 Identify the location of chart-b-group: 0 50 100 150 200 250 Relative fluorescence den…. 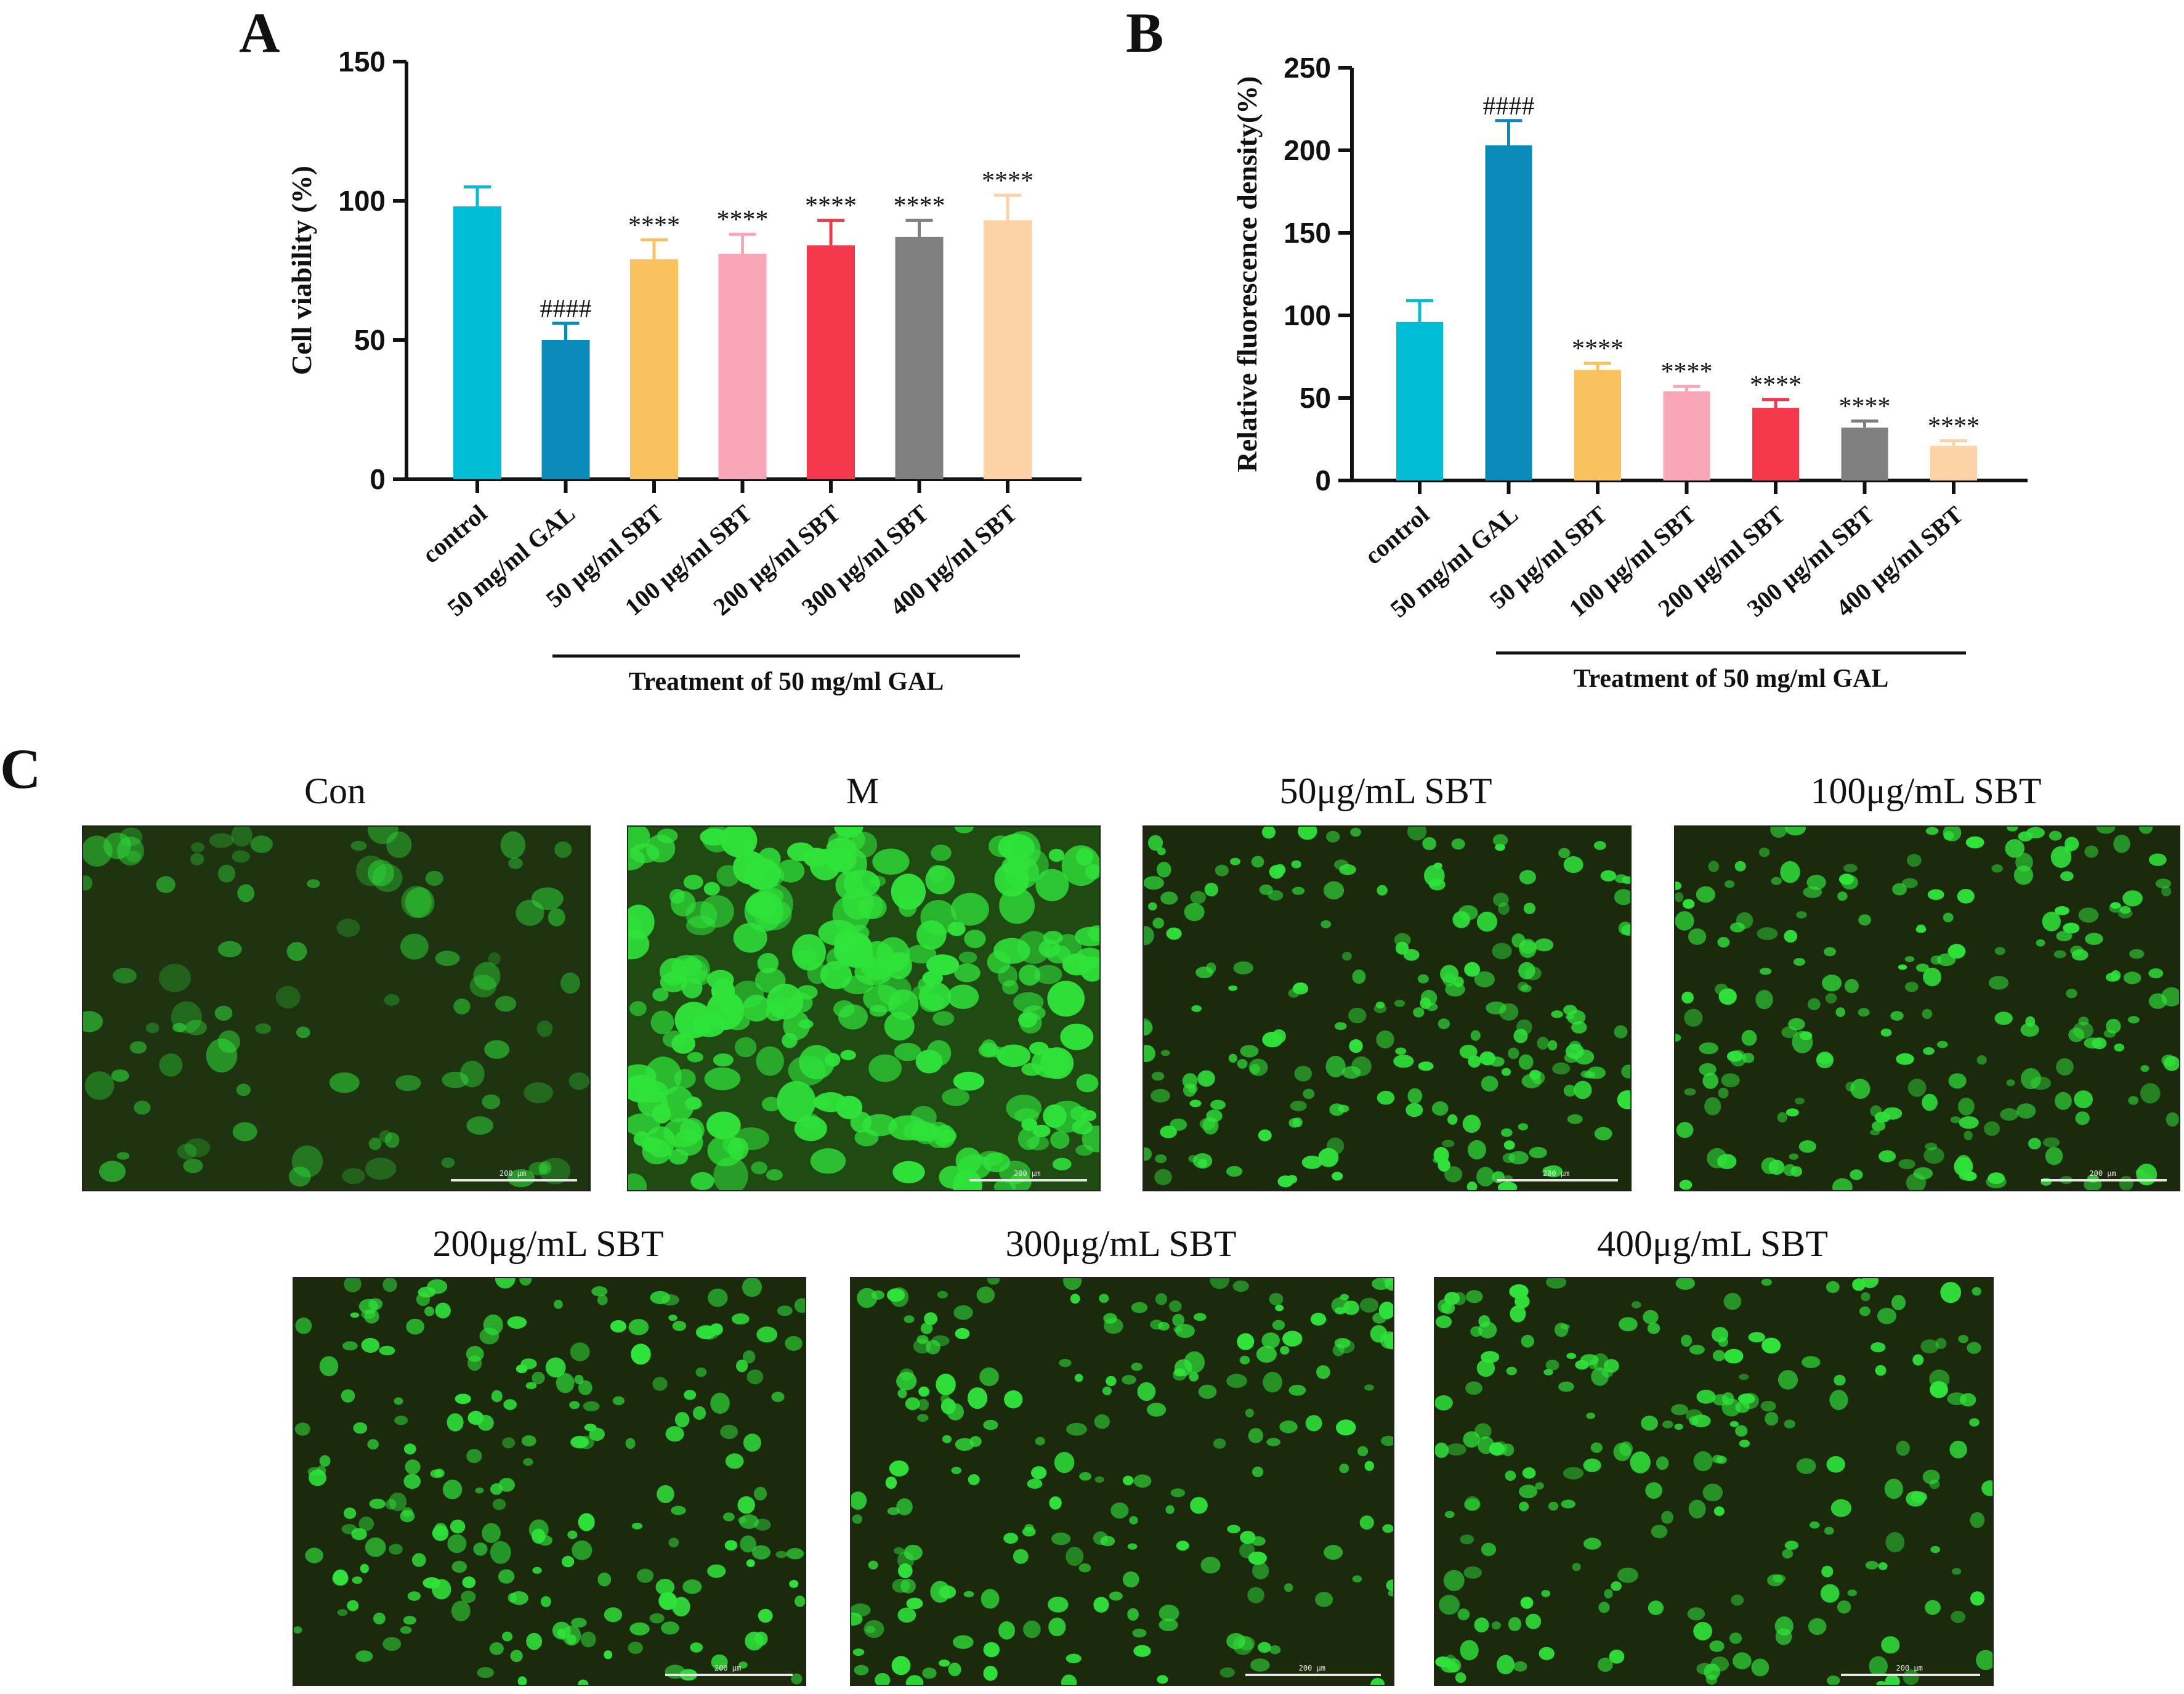
(1629, 372).